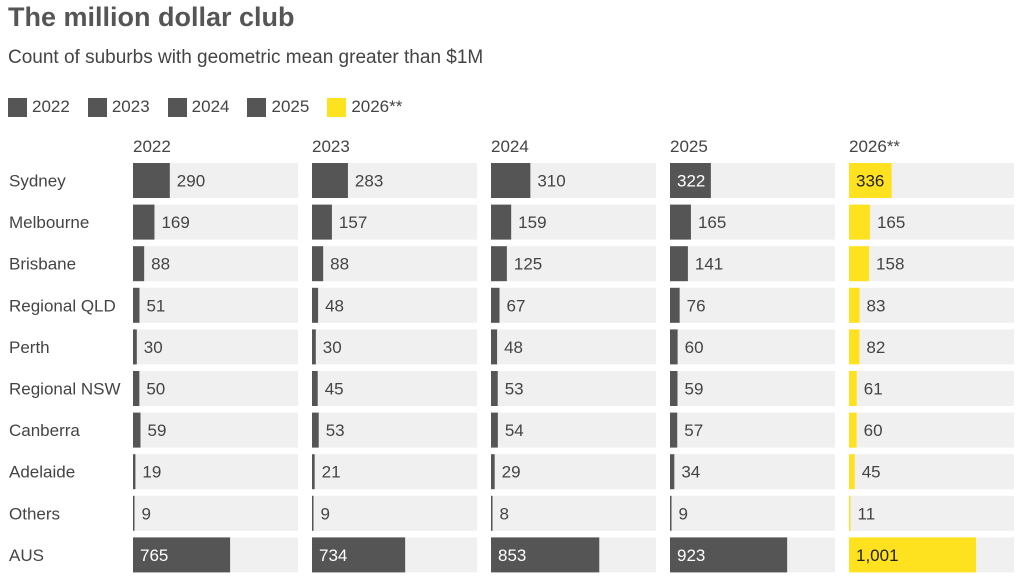  What do you see at coordinates (333, 555) in the screenshot?
I see `data-label: 734` at bounding box center [333, 555].